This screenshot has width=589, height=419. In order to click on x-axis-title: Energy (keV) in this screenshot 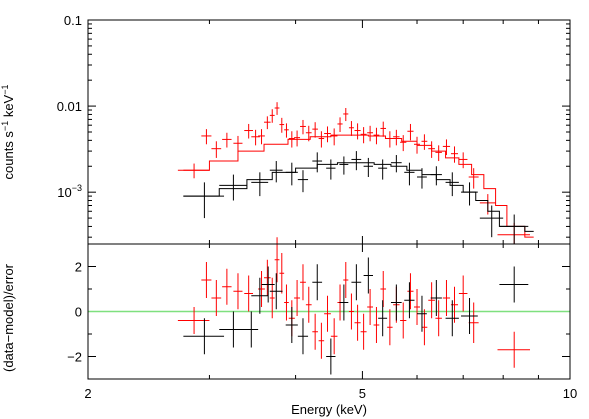, I will do `click(329, 409)`.